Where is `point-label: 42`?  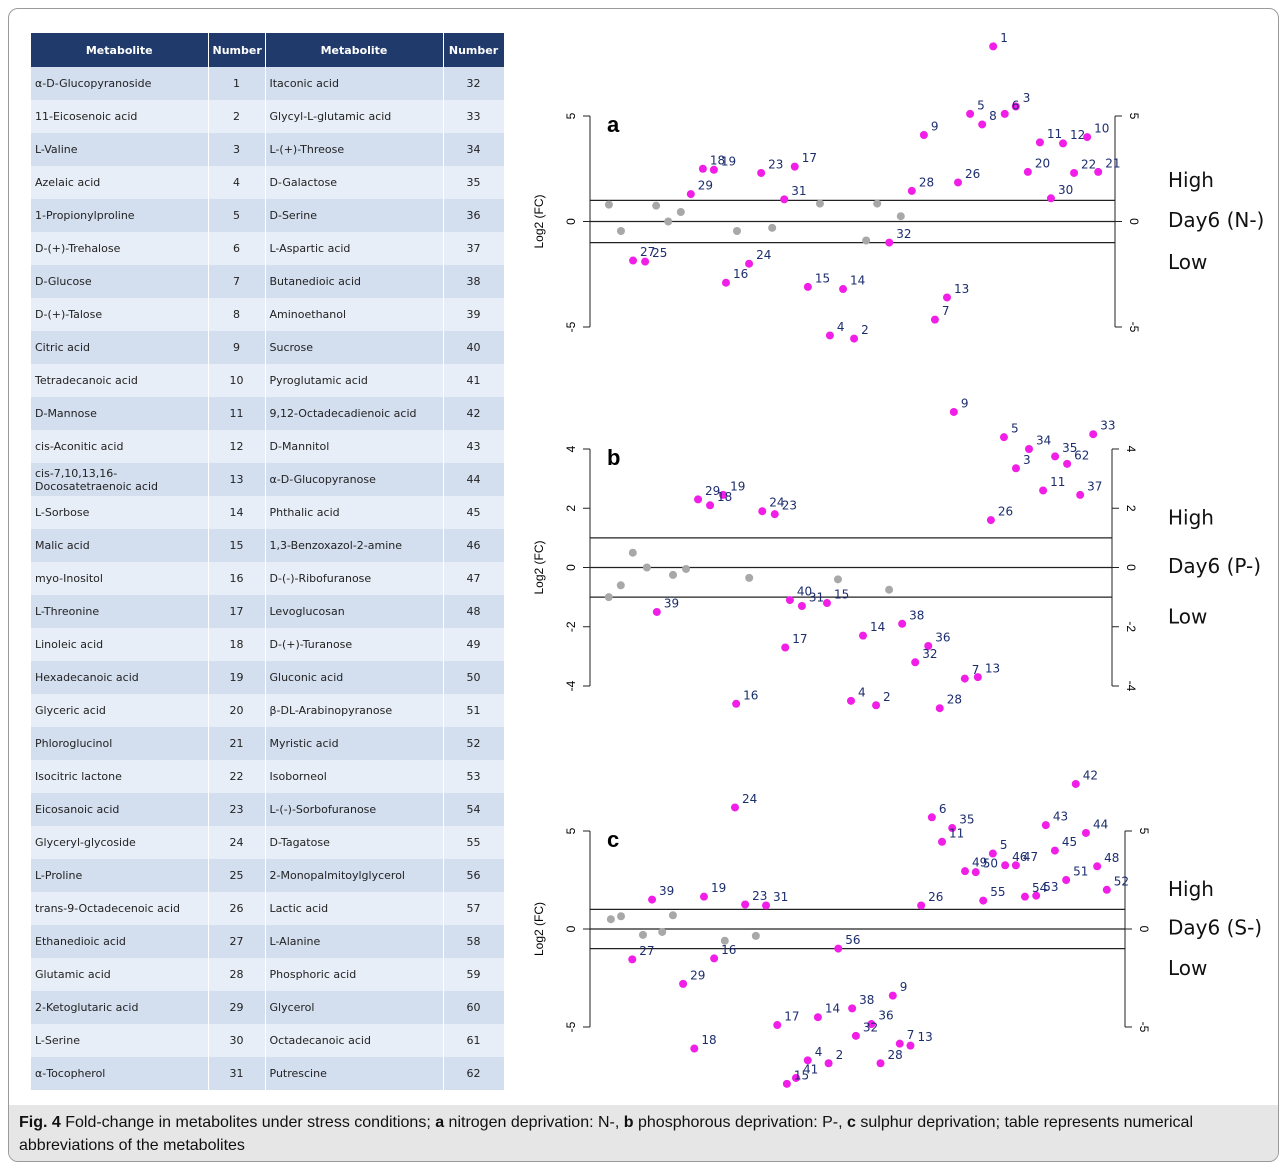 point-label: 42 is located at coordinates (1090, 775).